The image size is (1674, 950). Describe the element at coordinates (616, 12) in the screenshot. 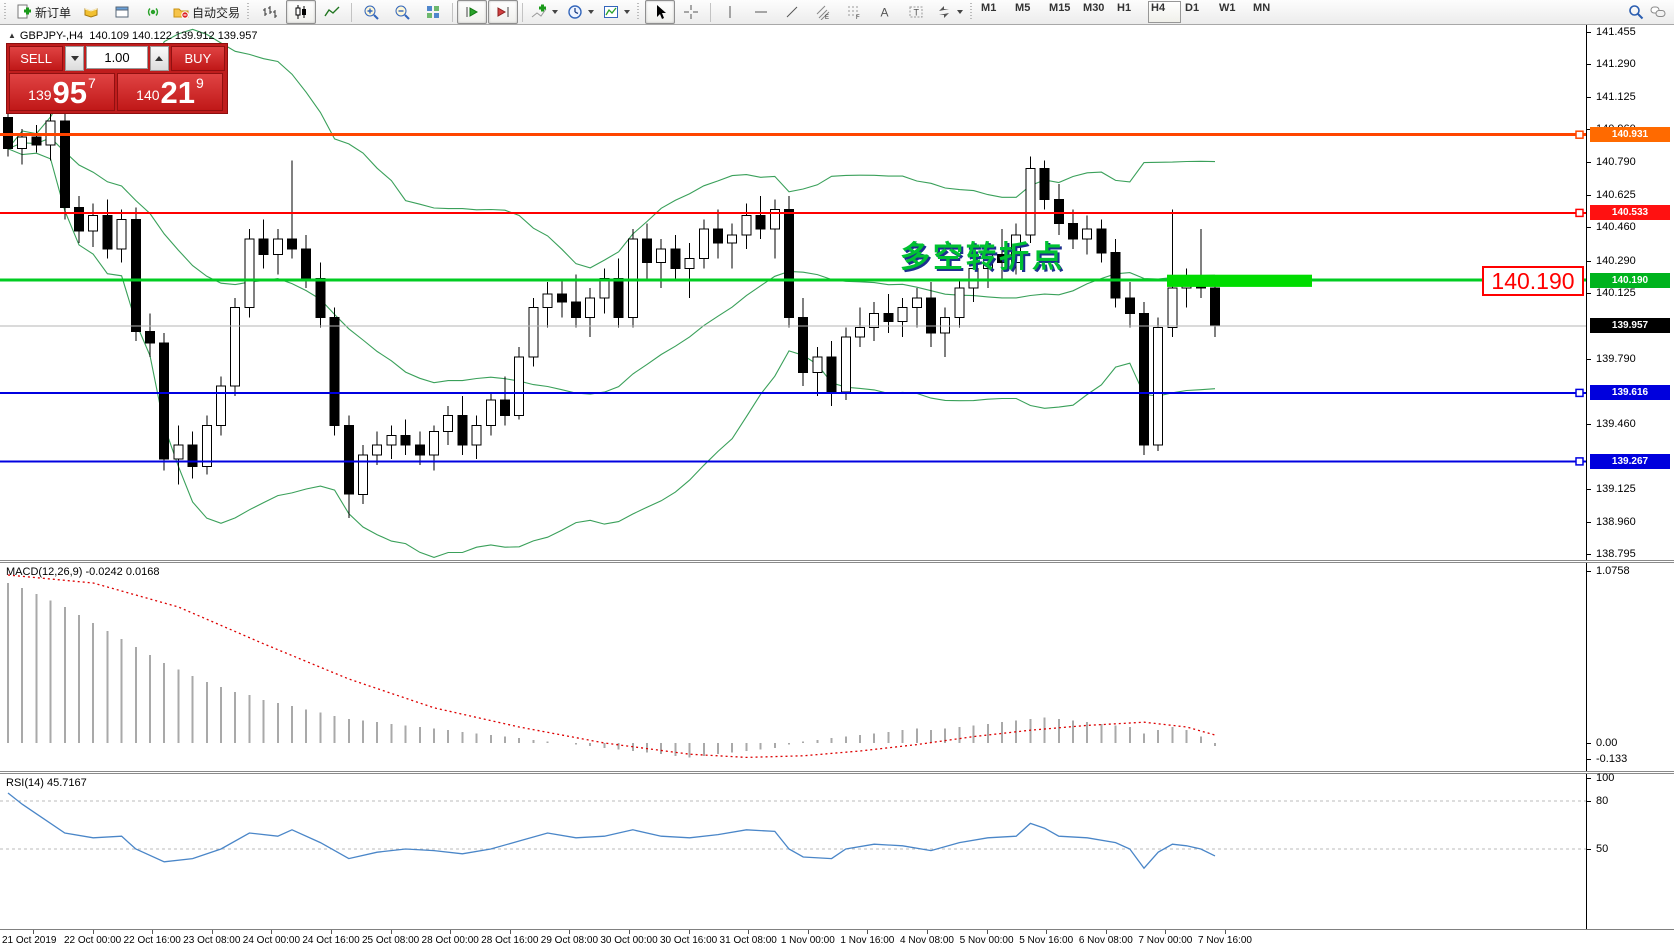

I see `templates-button` at that location.